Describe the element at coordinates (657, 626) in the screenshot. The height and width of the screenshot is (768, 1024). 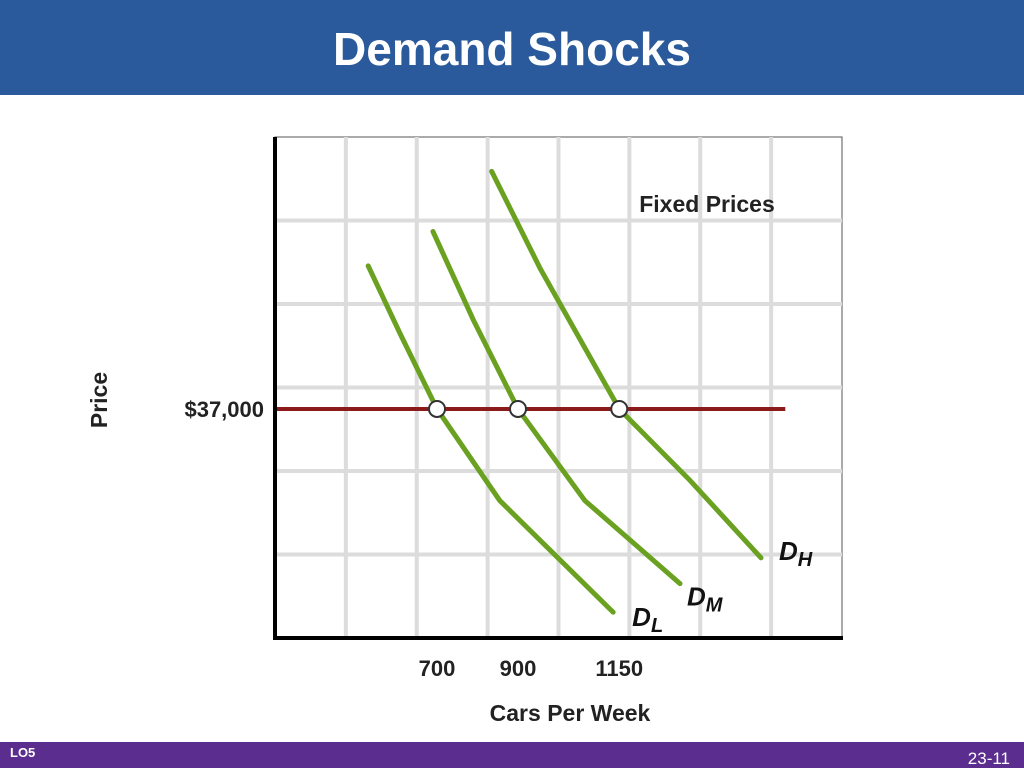
I see `curve-label-subscript: L` at that location.